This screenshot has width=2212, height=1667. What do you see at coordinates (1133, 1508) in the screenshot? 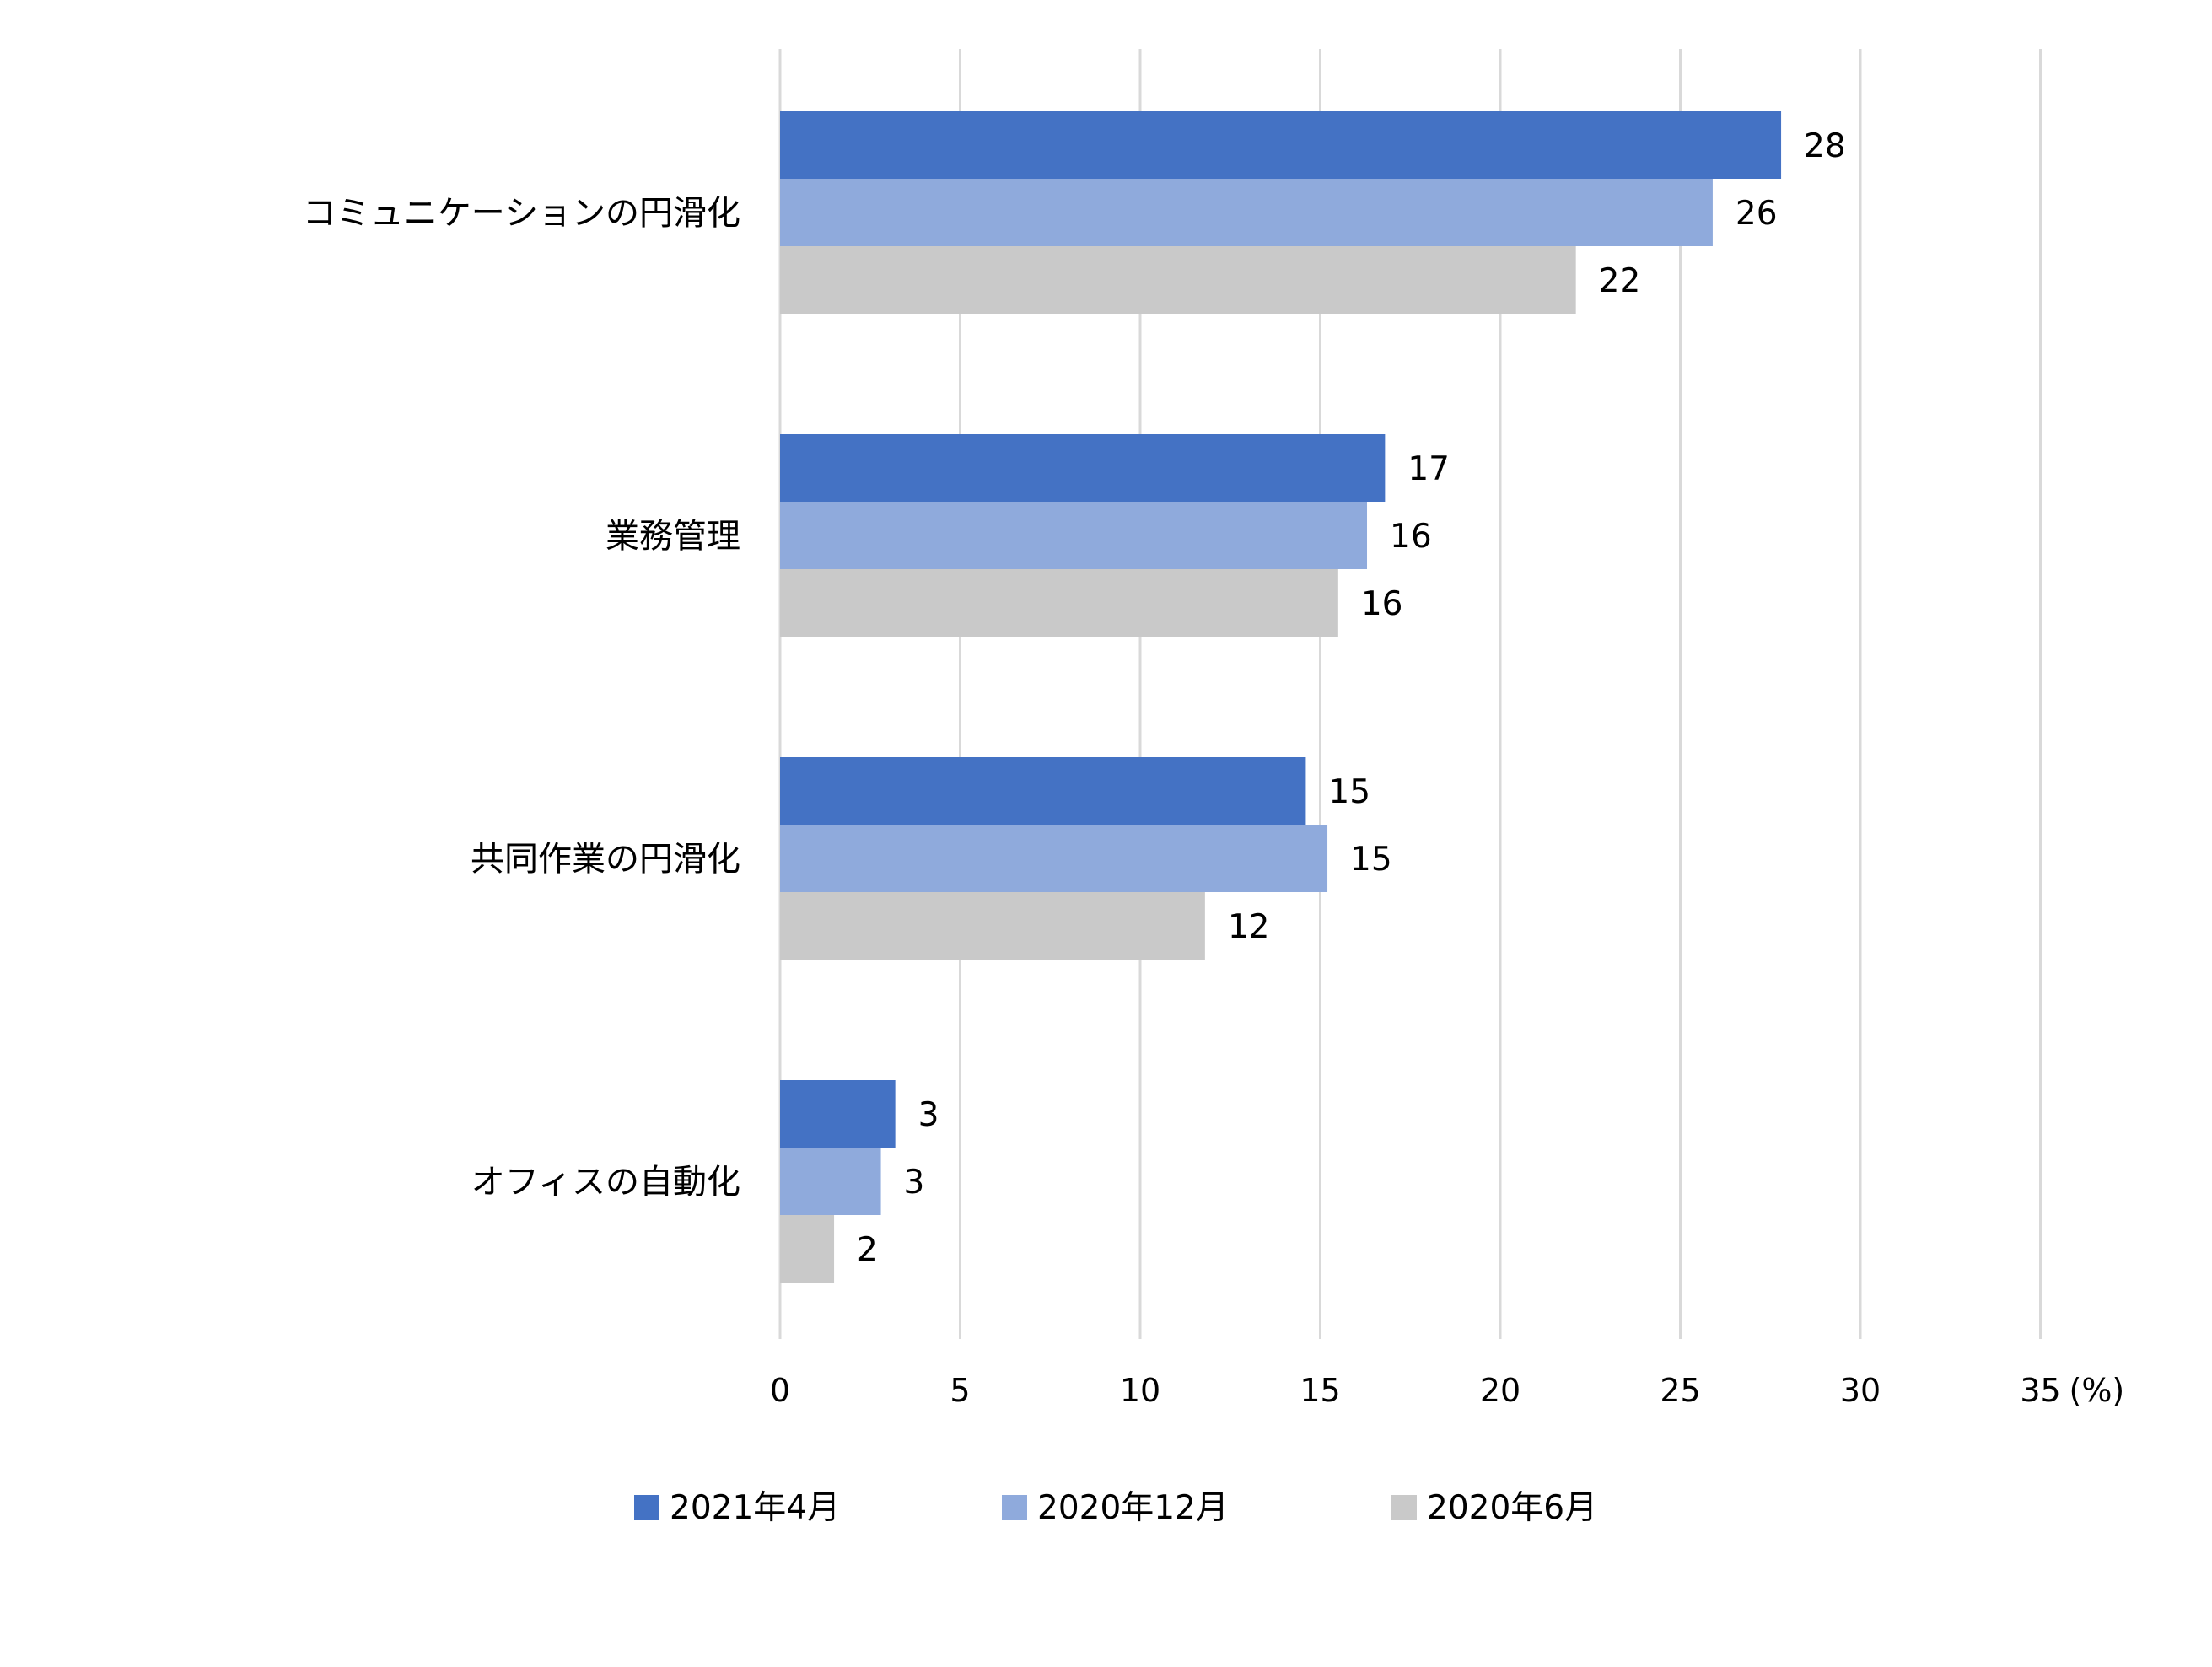
I see `legend-label: 2020年12月` at bounding box center [1133, 1508].